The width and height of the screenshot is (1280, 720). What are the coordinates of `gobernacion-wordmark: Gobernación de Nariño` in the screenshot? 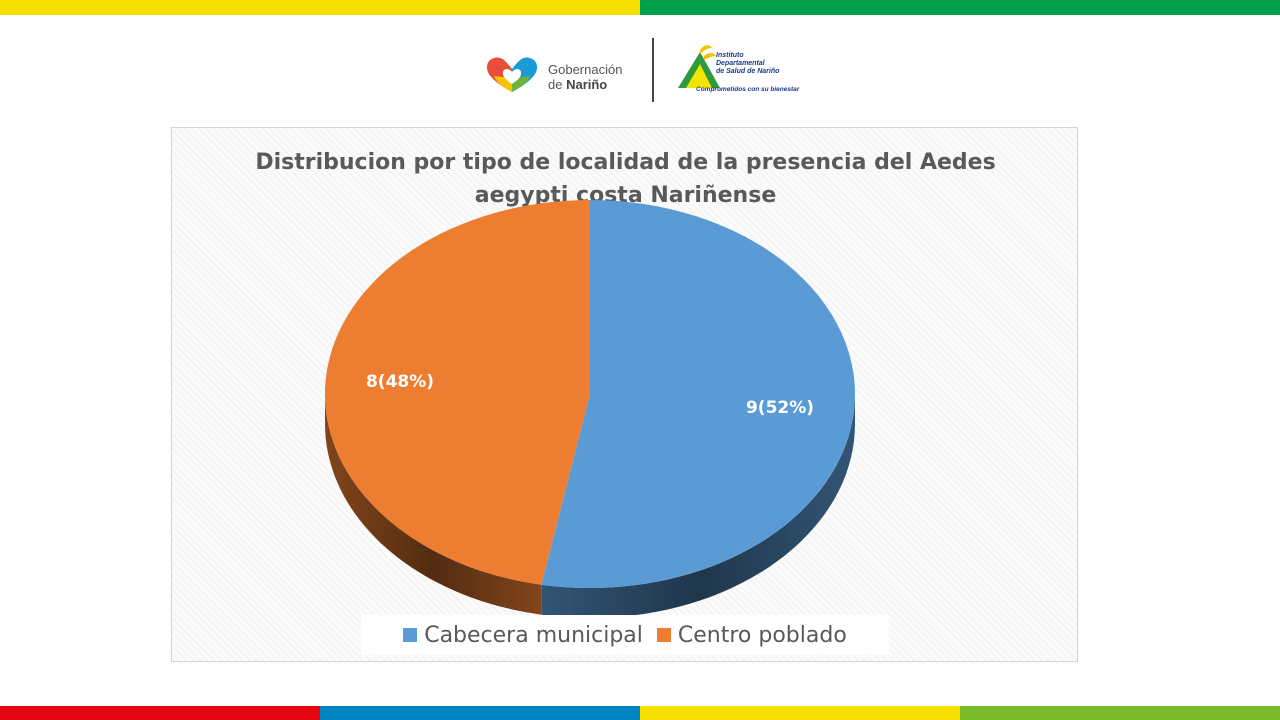 It's located at (585, 77).